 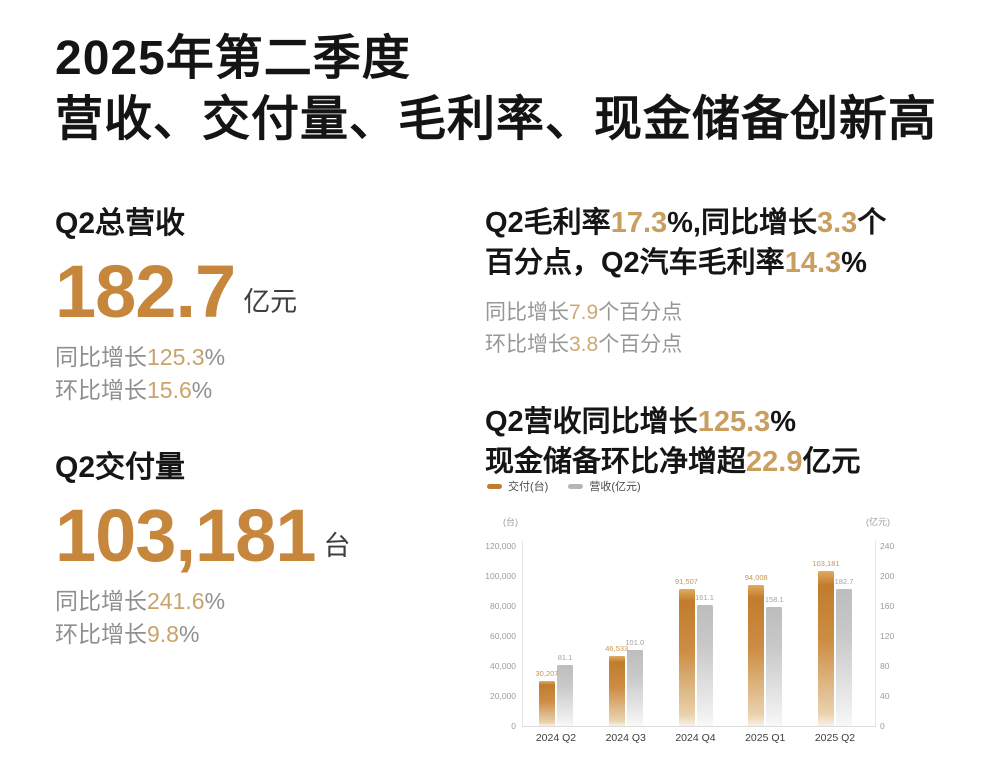 I want to click on text-segment: Q2营收同比增长, so click(x=591, y=422).